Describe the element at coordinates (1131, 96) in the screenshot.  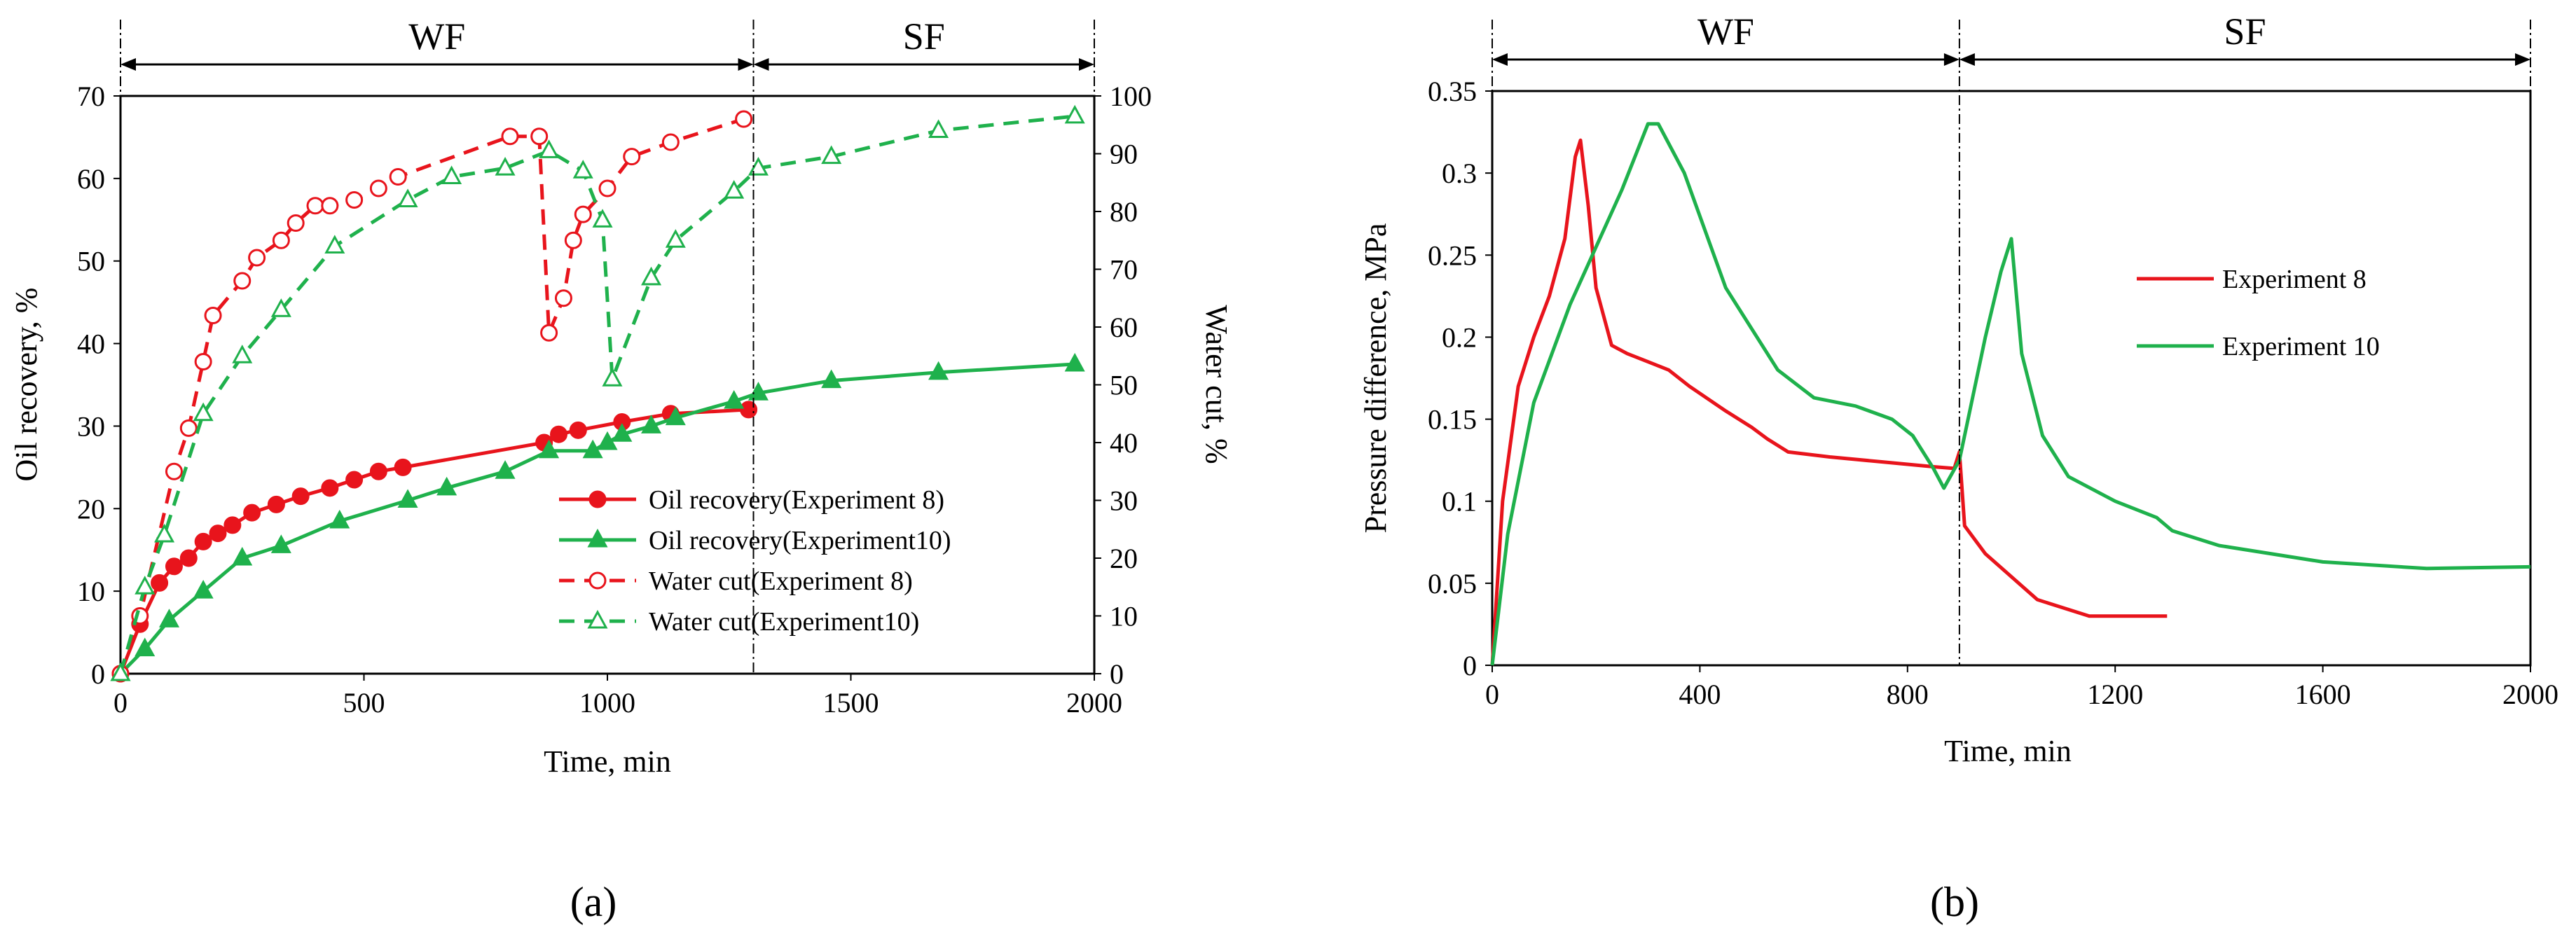
I see `a-y2-tick-label: 100` at that location.